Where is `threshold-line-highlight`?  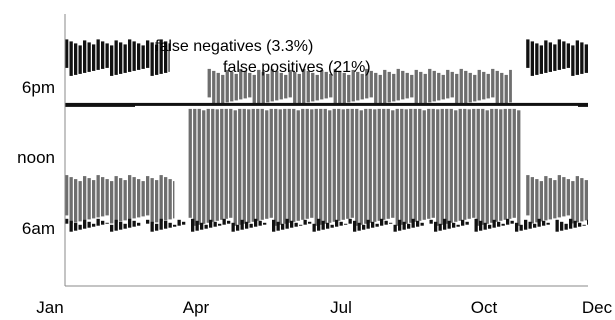
threshold-line-highlight is located at coordinates (356, 107).